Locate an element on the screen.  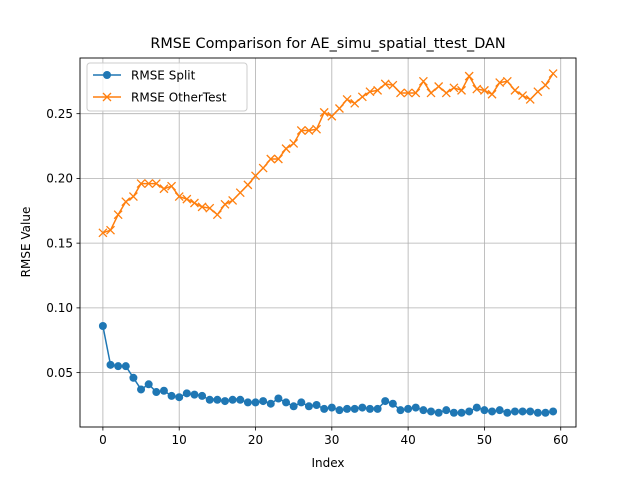
y-axis-label: RMSE Value is located at coordinates (26, 242).